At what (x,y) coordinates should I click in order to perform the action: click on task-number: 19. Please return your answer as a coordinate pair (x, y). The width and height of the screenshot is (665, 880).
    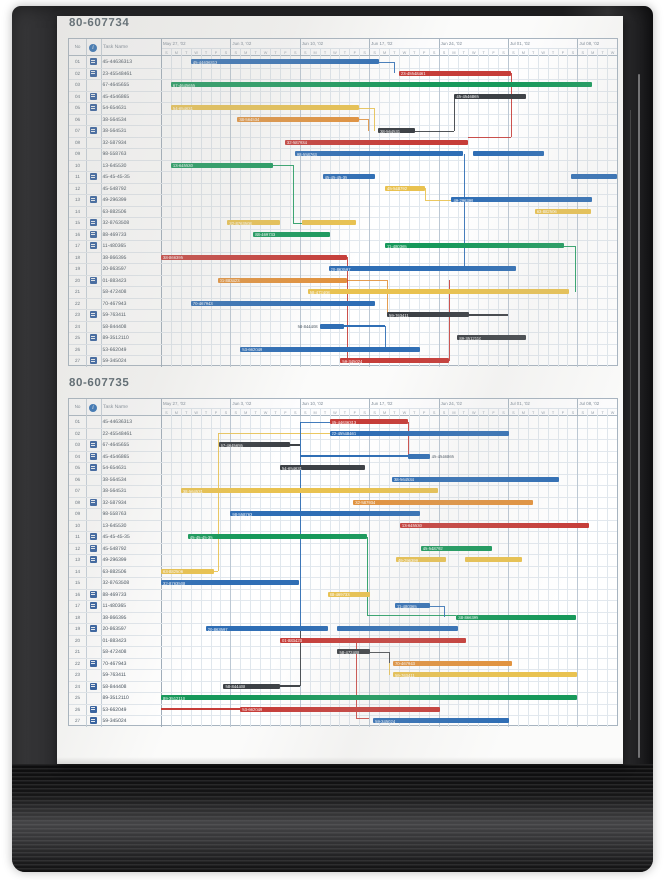
    Looking at the image, I should click on (77, 268).